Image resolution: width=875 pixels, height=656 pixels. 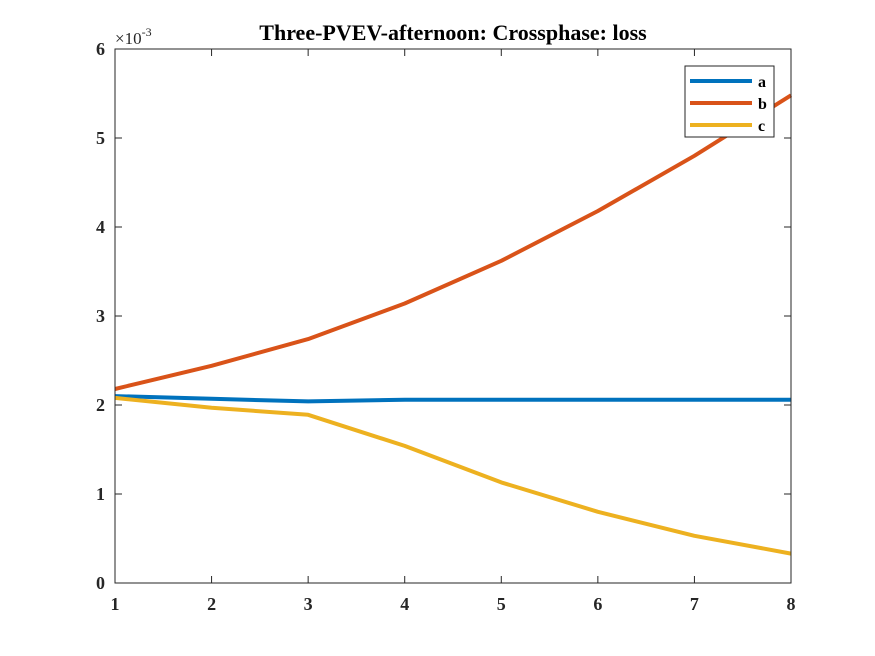 I want to click on y-exponent-power: -3, so click(x=147, y=32).